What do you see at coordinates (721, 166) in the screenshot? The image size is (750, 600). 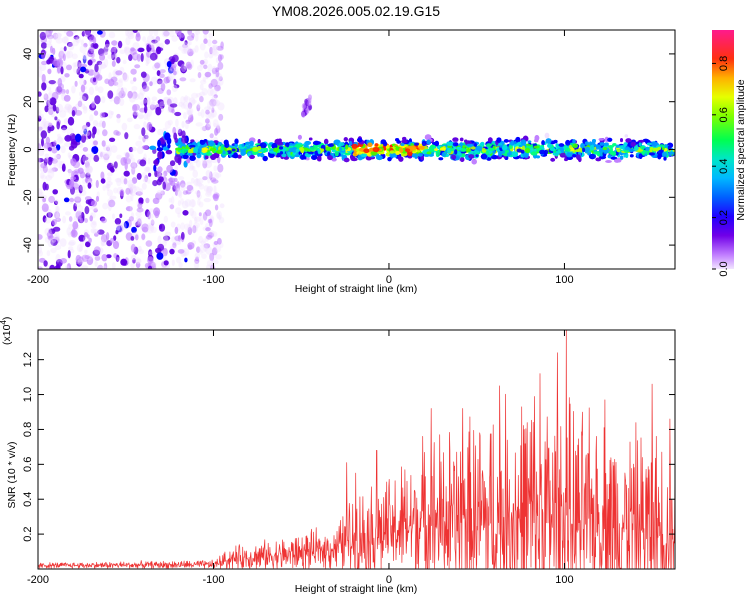 I see `colorbar-ticks: 0.0 0.2 0.4 0.6 0.8` at bounding box center [721, 166].